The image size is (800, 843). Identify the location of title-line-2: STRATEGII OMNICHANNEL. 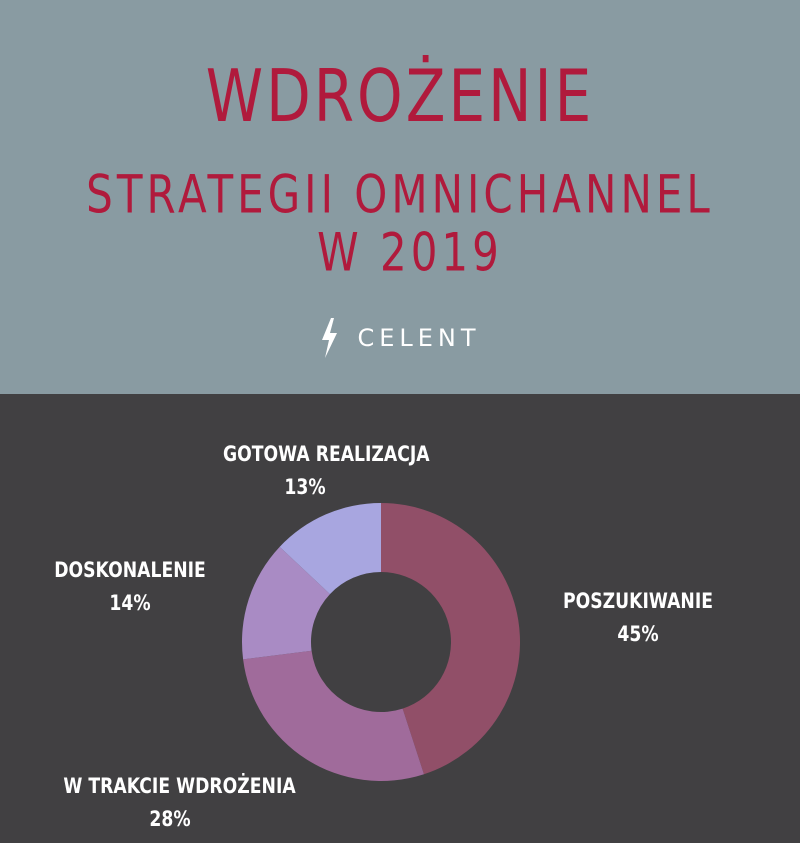
(400, 194).